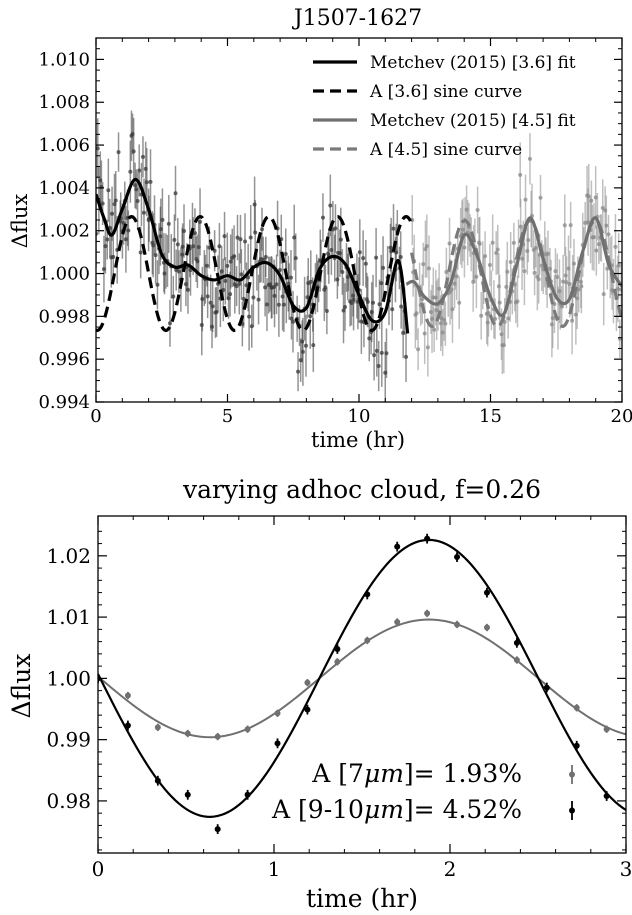 The width and height of the screenshot is (632, 915). What do you see at coordinates (423, 809) in the screenshot?
I see `bottom-legend-entry: A [9-10μm]= 4.52%` at bounding box center [423, 809].